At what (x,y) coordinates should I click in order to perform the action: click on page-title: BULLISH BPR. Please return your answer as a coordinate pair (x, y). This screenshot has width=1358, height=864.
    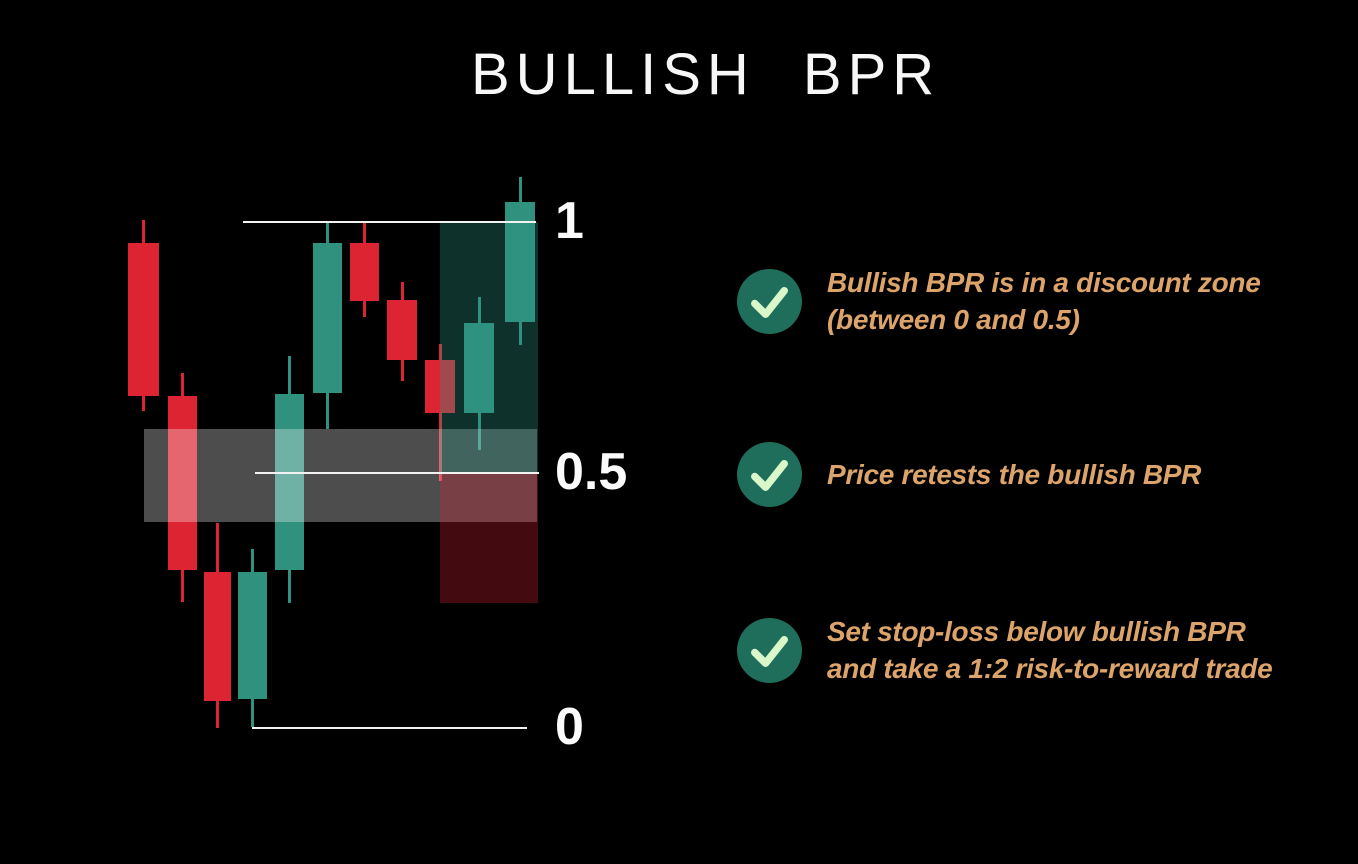
    Looking at the image, I should click on (706, 74).